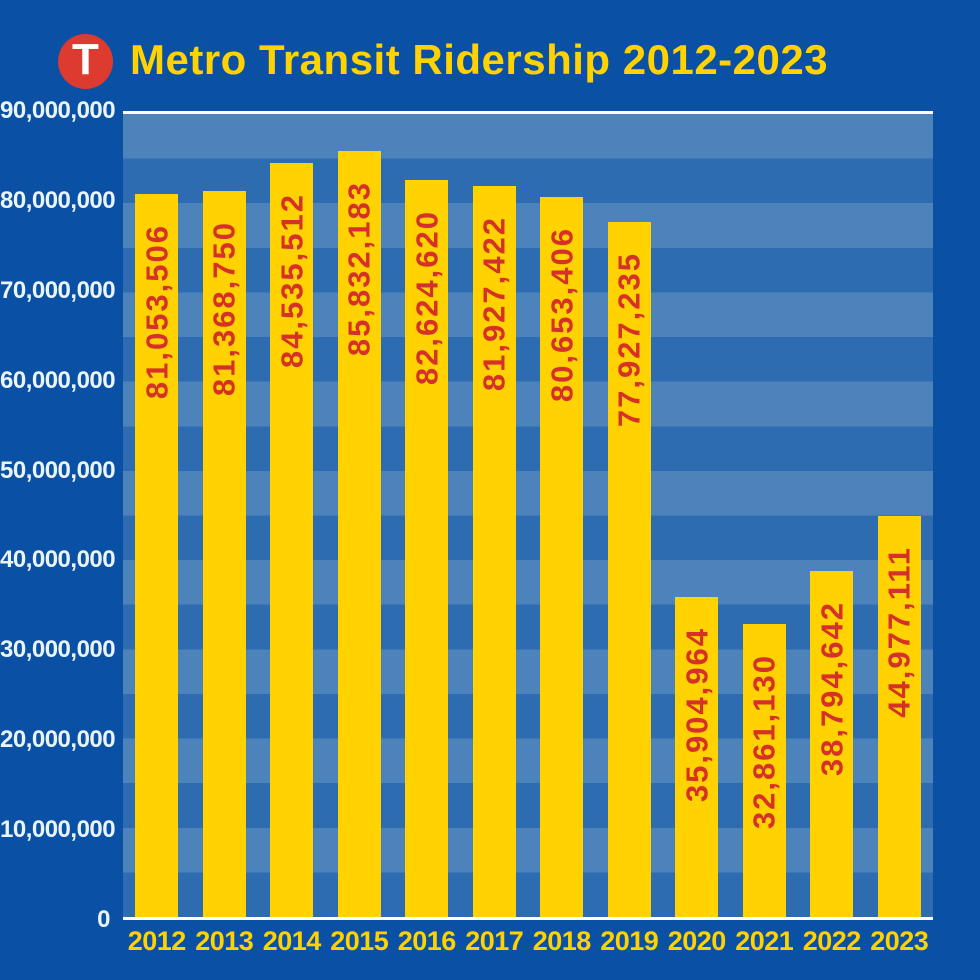 The width and height of the screenshot is (980, 980). I want to click on bar-value-label: 80,653,406, so click(562, 315).